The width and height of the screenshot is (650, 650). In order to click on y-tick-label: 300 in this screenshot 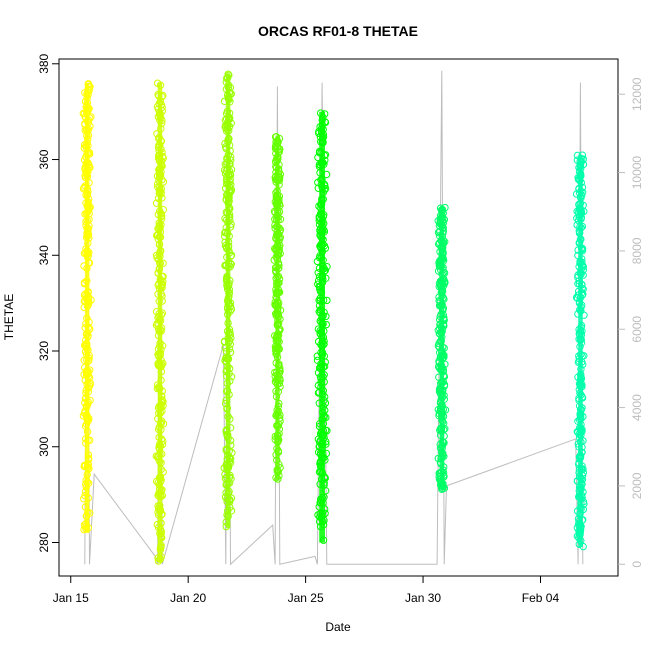, I will do `click(44, 446)`.